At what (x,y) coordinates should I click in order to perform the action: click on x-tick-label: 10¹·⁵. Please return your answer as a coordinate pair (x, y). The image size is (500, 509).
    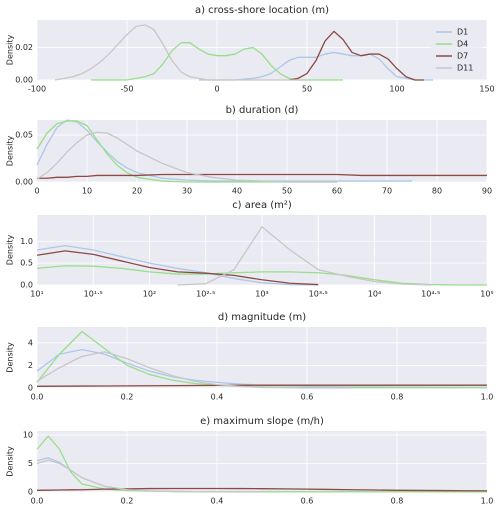
    Looking at the image, I should click on (93, 294).